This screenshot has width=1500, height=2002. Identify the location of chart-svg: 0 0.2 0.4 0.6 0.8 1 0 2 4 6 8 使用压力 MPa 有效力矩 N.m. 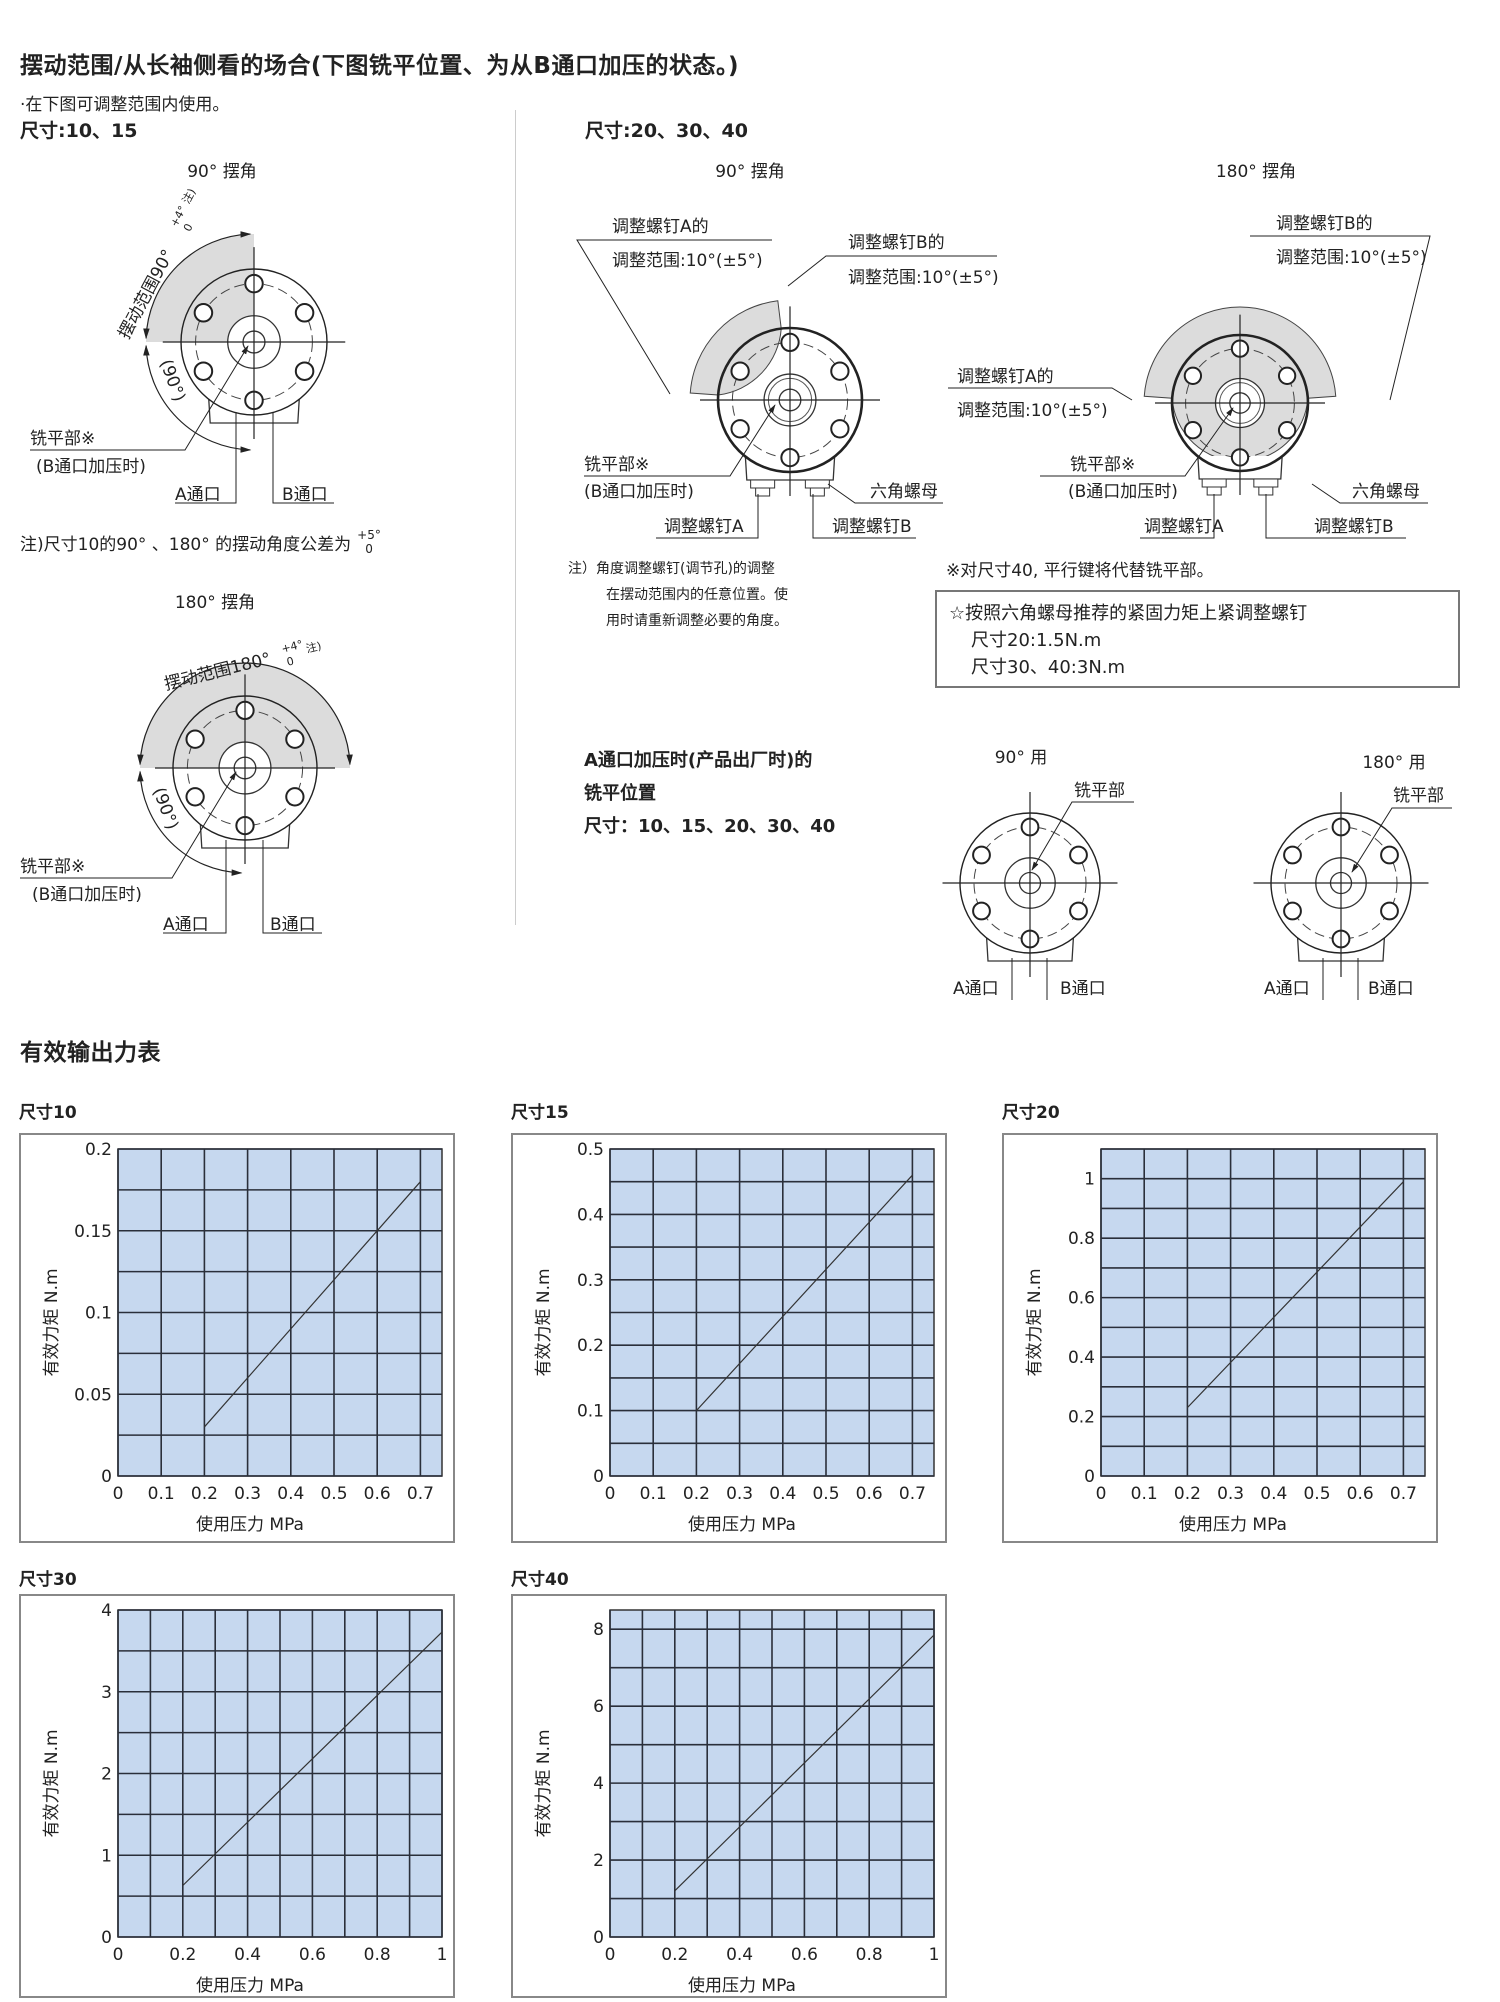
(737, 1802).